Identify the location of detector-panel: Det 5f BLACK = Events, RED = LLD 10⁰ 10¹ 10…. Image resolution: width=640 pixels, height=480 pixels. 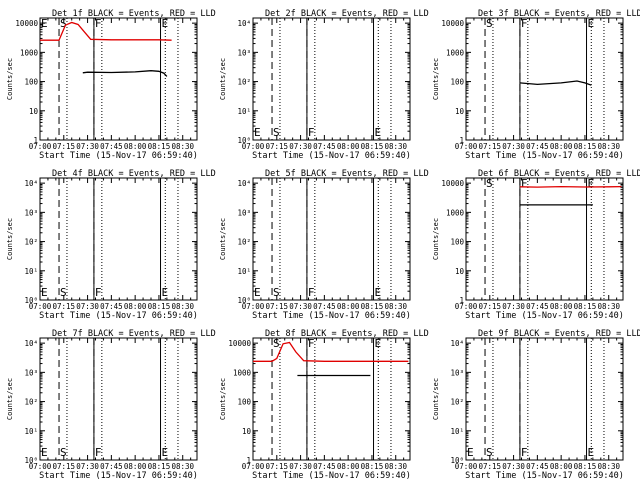
(324, 245).